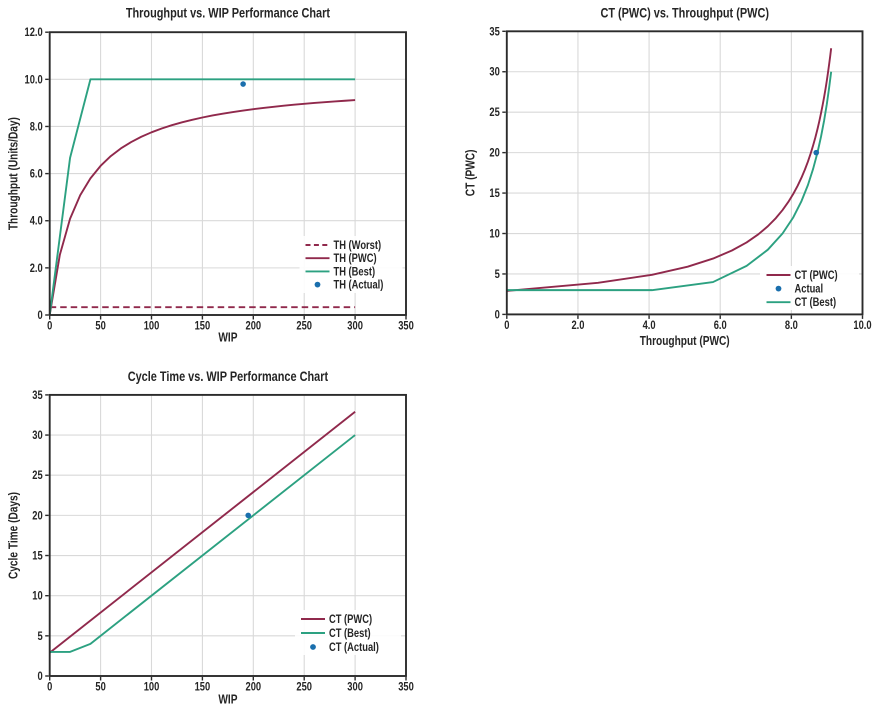 The width and height of the screenshot is (880, 721). What do you see at coordinates (13, 535) in the screenshot?
I see `chart-3-ylabel: Cycle Time (Days)` at bounding box center [13, 535].